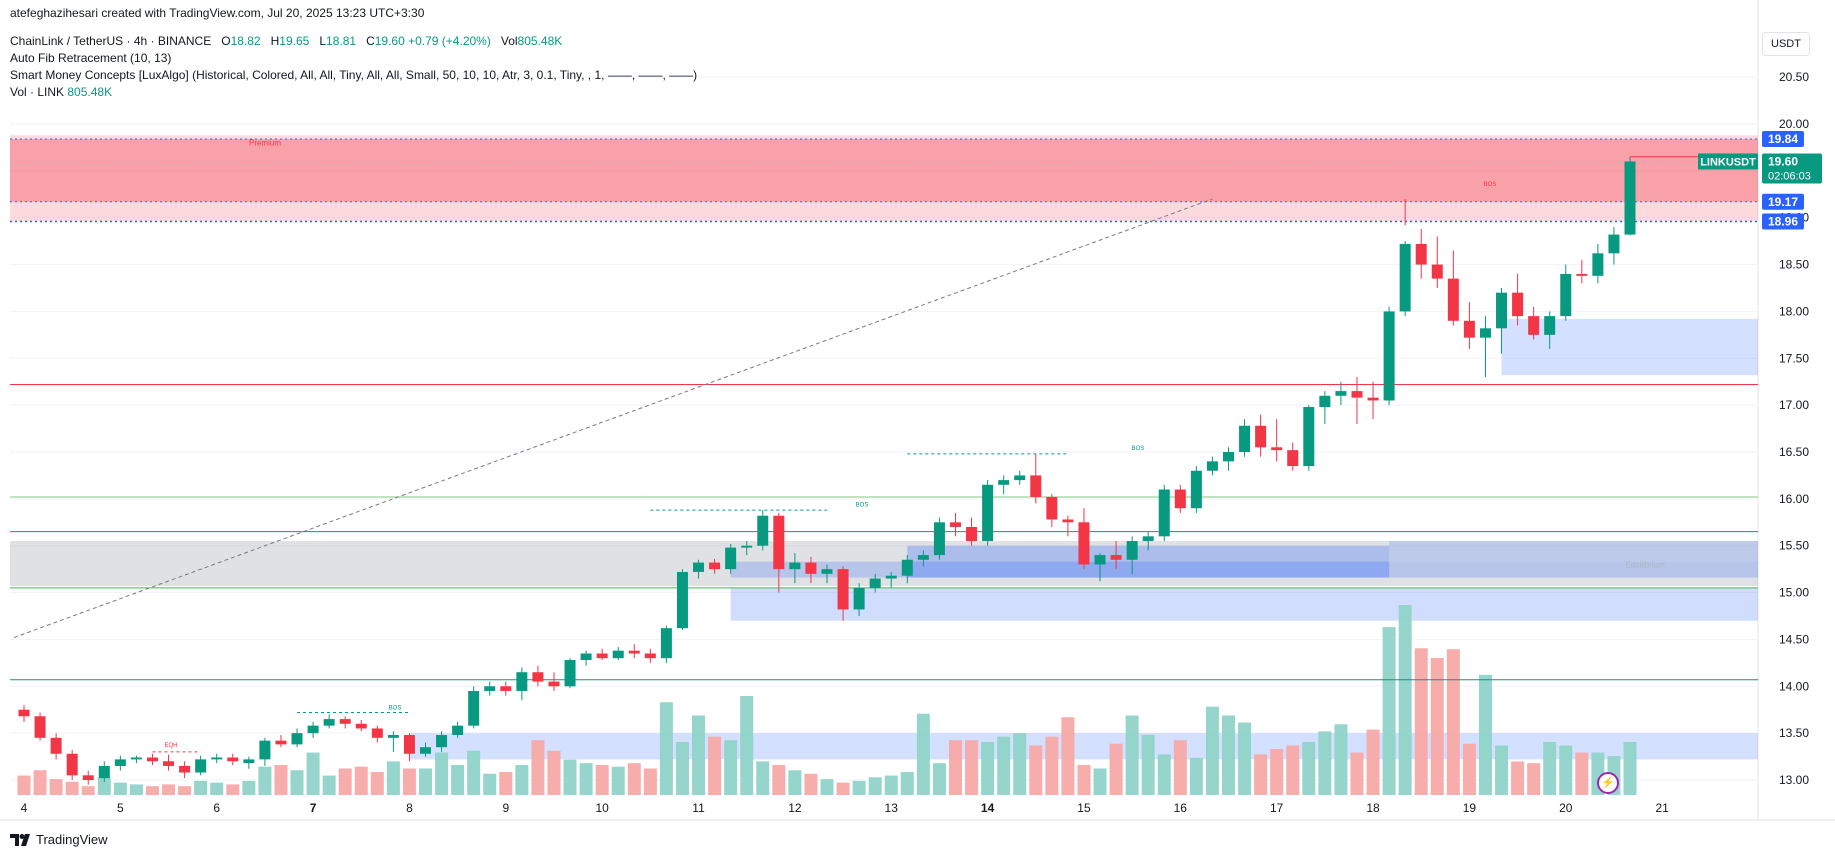  I want to click on price-tick-label: 13.50, so click(1794, 733).